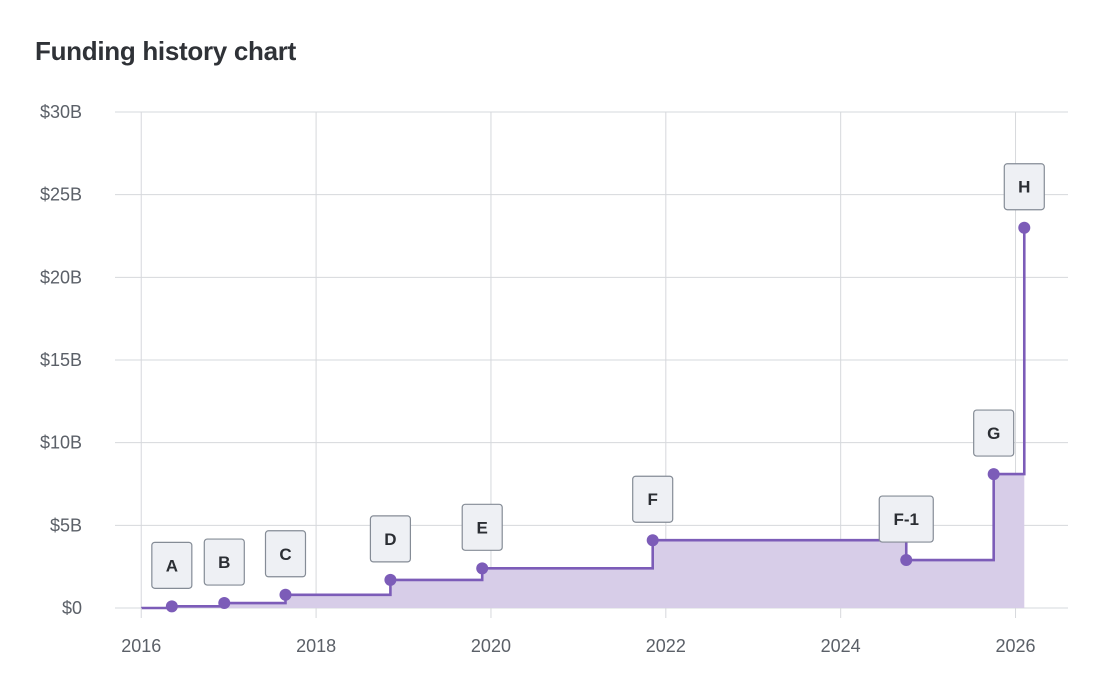 This screenshot has width=1104, height=692. What do you see at coordinates (491, 646) in the screenshot?
I see `x-tick-label: 2020` at bounding box center [491, 646].